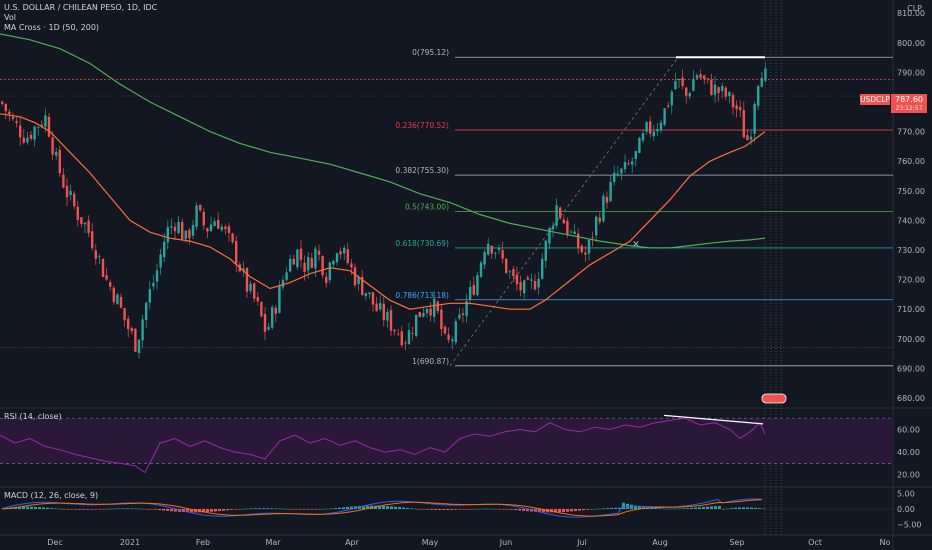 This screenshot has height=550, width=932. I want to click on time-tick-label: Jun, so click(506, 542).